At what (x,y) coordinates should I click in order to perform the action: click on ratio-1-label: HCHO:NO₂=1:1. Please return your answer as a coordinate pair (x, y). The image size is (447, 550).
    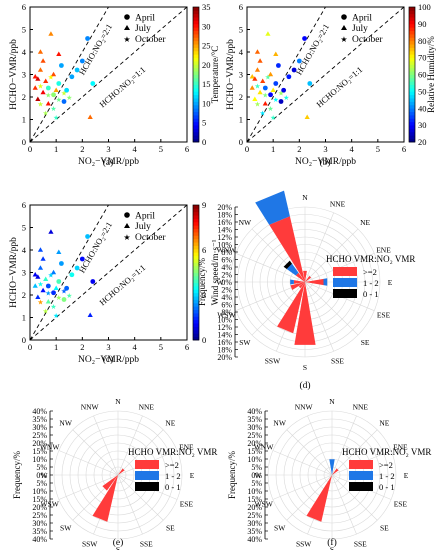
    Looking at the image, I should click on (339, 86).